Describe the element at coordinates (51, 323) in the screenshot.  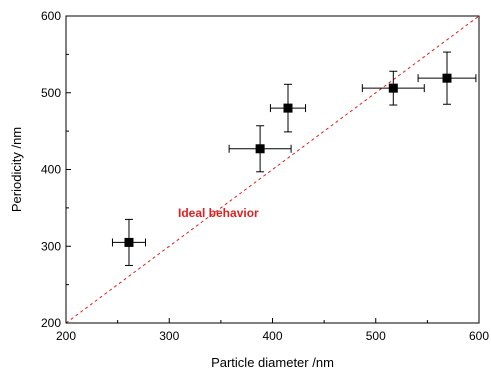
I see `y-tick-label: 200` at that location.